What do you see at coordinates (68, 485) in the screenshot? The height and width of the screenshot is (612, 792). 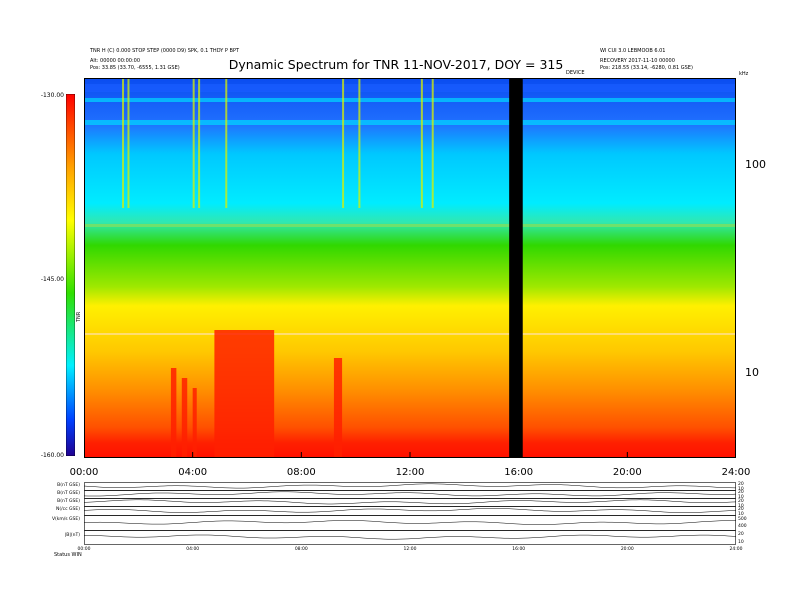 I see `panel-label-1: B(nT GSE)` at bounding box center [68, 485].